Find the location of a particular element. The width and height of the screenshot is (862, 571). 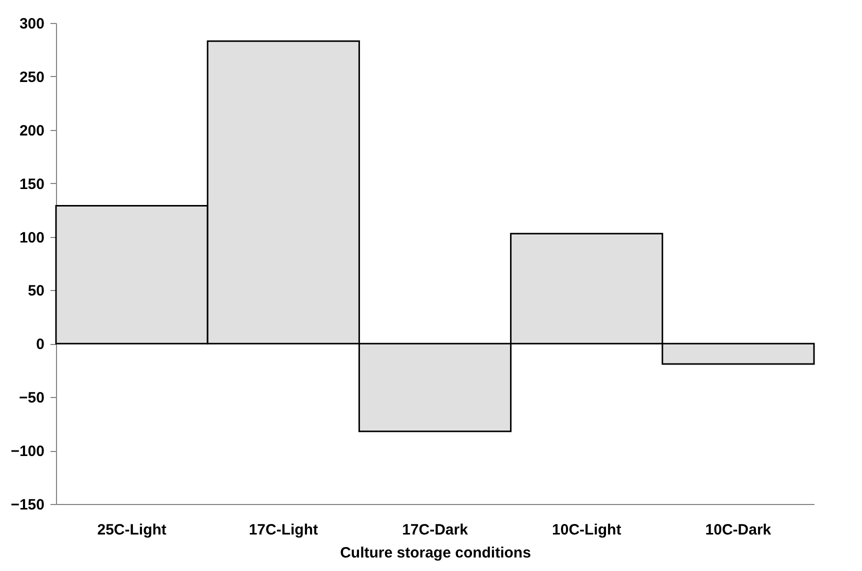

y-tick-label: −50 is located at coordinates (31, 398).